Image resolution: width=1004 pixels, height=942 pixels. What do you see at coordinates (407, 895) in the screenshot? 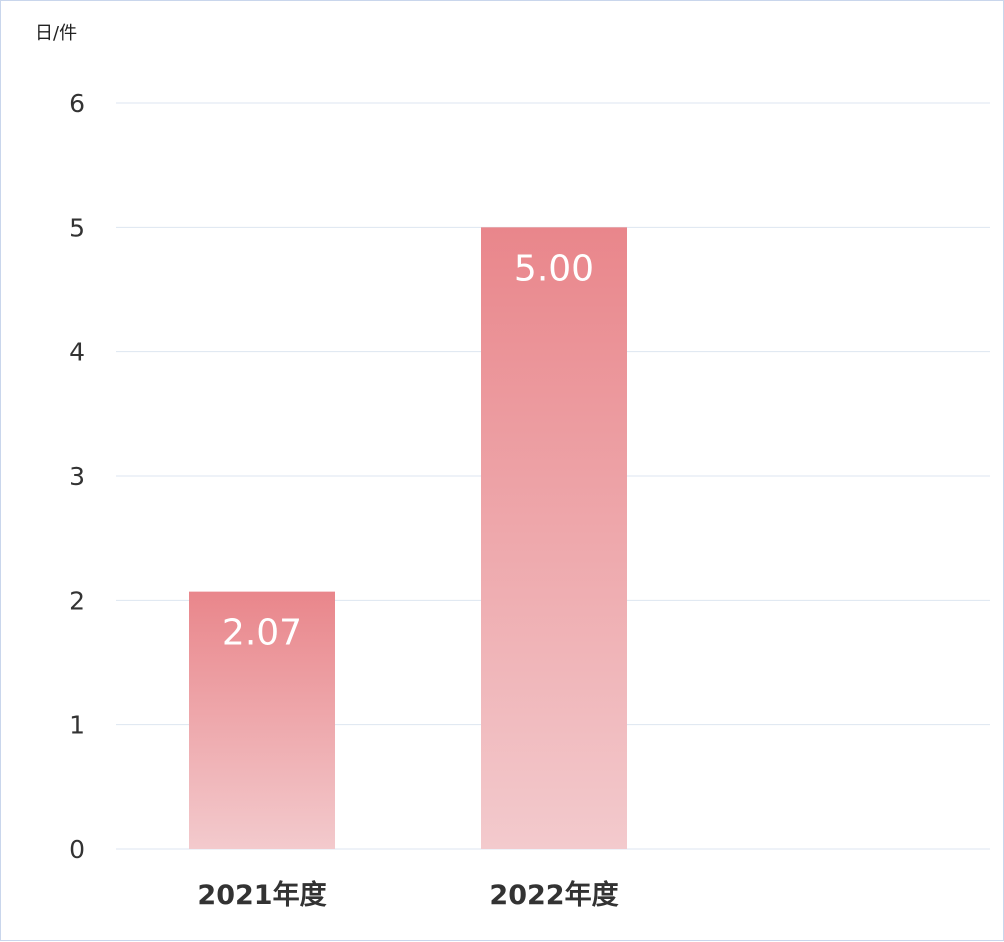
I see `x-axis-ticks: 2021年度 2022年度` at bounding box center [407, 895].